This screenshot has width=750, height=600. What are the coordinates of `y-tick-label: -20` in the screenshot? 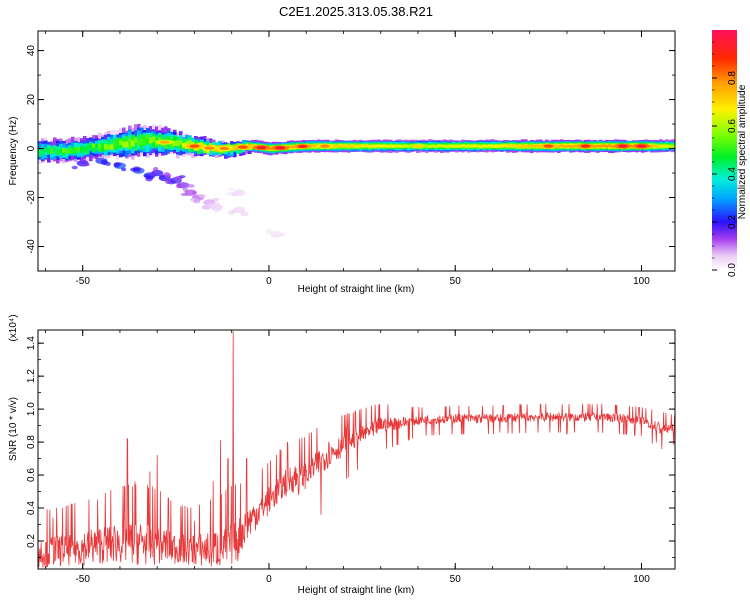 It's located at (31, 197).